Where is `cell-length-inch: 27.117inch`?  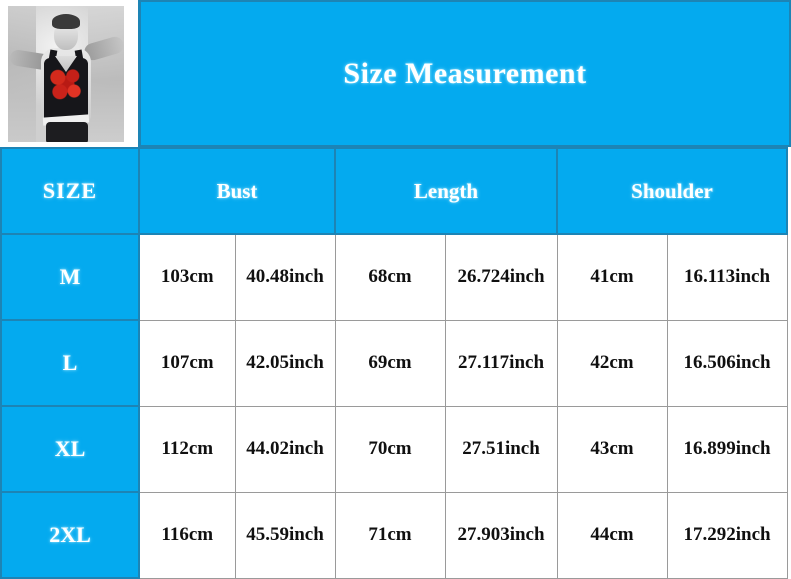 cell-length-inch: 27.117inch is located at coordinates (501, 363).